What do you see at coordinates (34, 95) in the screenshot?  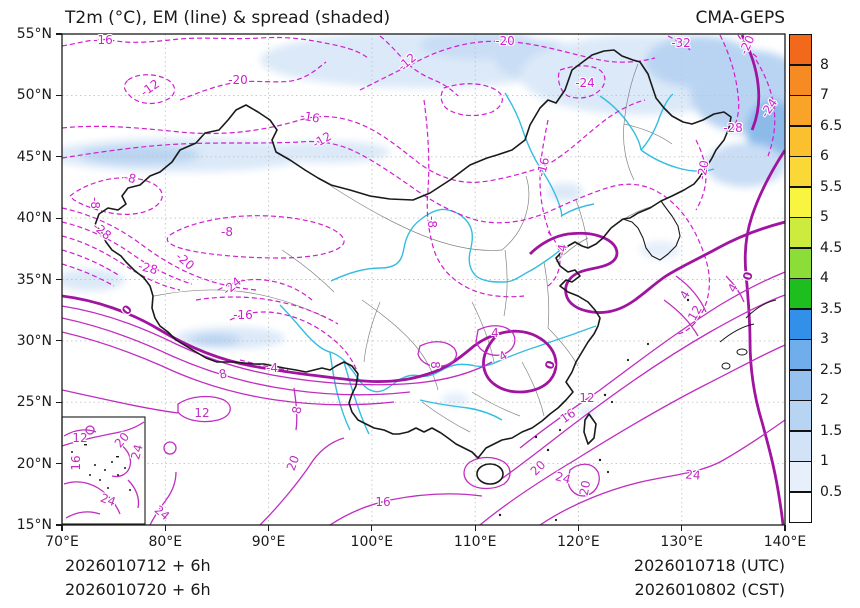 I see `lat-tick-label: 50°N` at bounding box center [34, 95].